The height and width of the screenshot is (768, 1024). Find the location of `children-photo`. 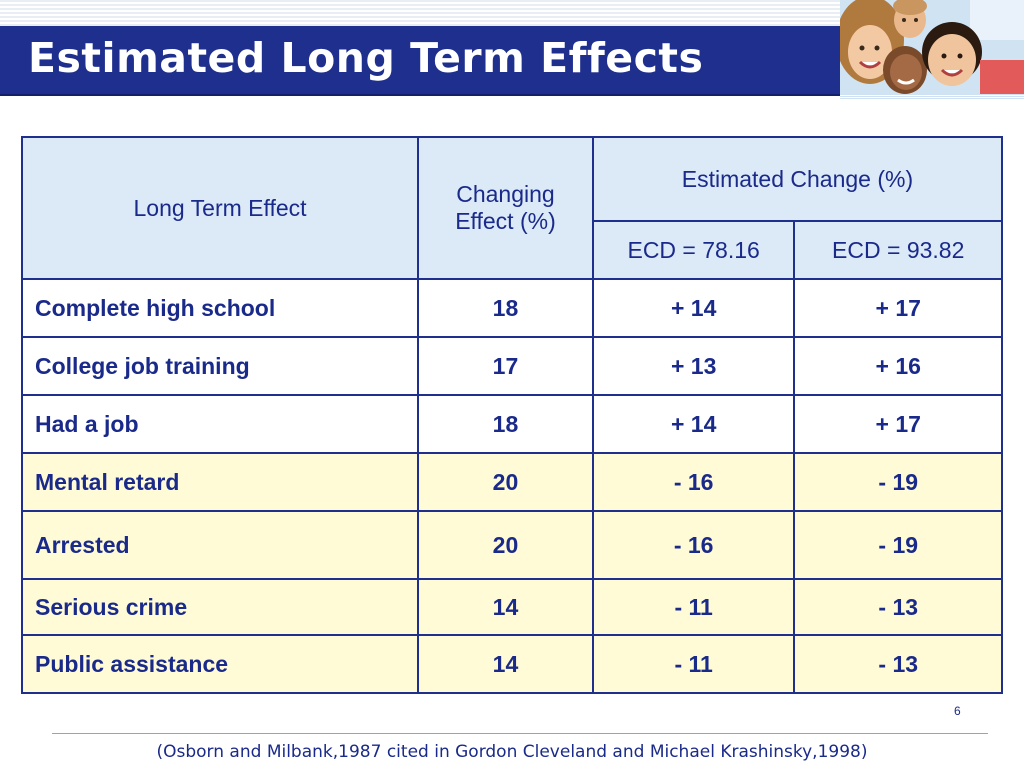

children-photo is located at coordinates (932, 48).